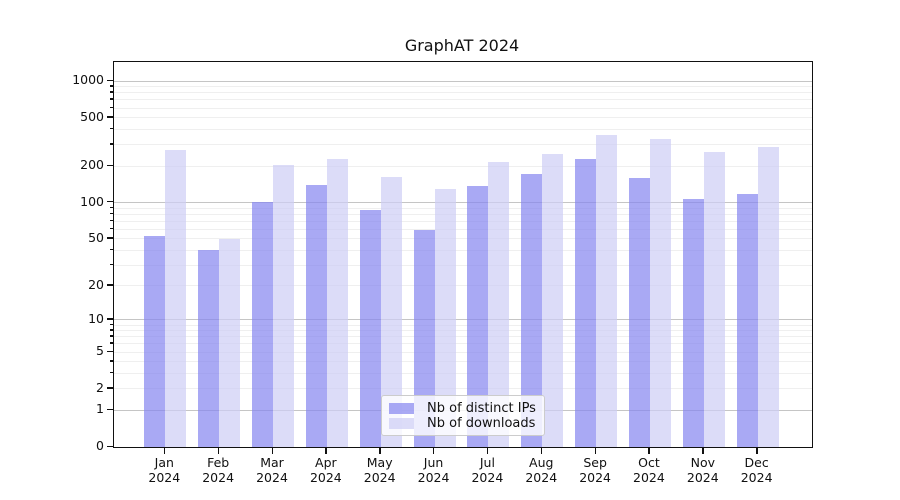 This screenshot has height=500, width=900. I want to click on x-tick-label-mar: Mar 2024, so click(272, 470).